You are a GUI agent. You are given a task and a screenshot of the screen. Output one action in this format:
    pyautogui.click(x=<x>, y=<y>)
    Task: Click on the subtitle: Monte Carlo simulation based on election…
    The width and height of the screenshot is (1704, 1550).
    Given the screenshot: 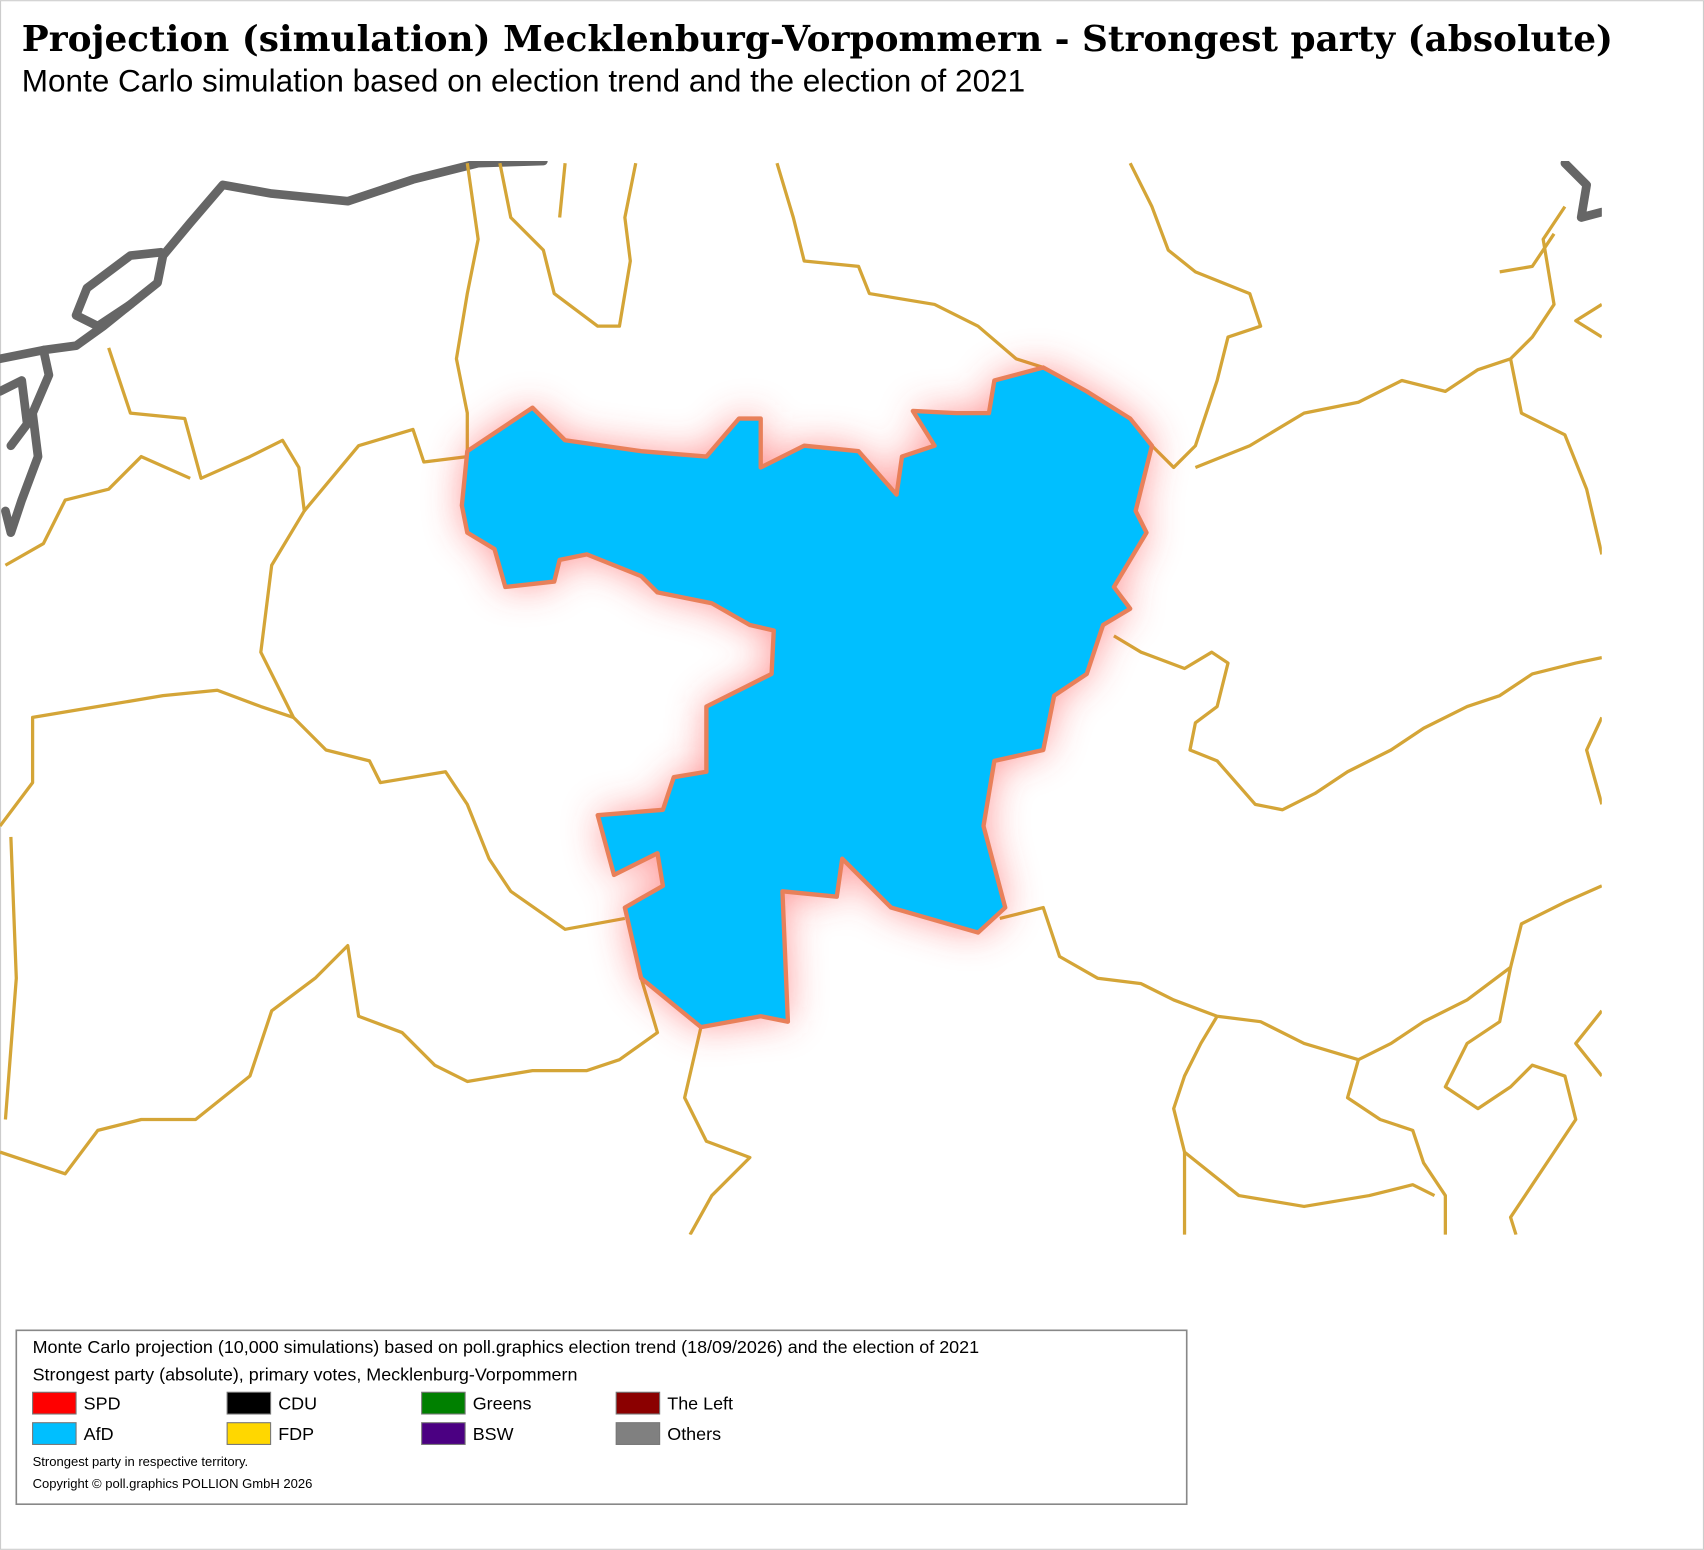 What is the action you would take?
    pyautogui.click(x=523, y=80)
    